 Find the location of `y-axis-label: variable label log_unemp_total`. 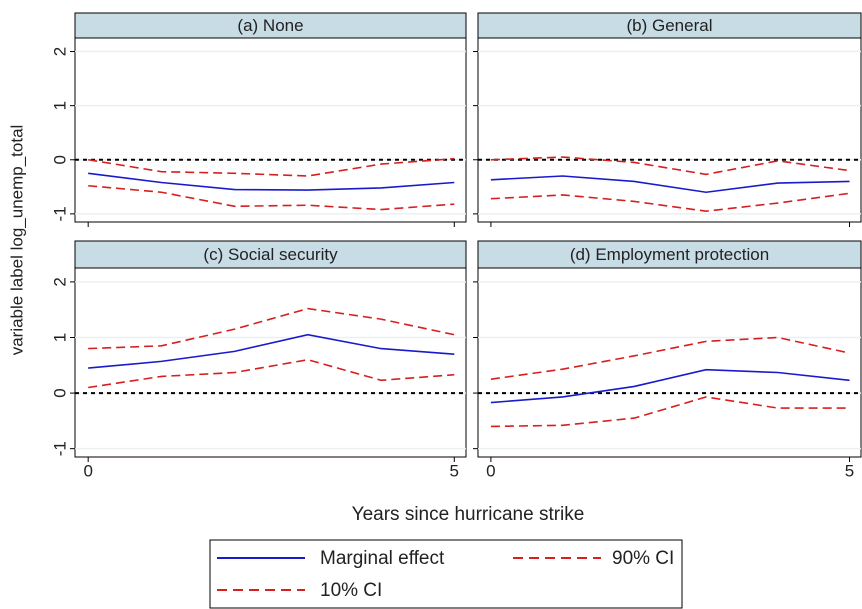

y-axis-label: variable label log_unemp_total is located at coordinates (16, 240).